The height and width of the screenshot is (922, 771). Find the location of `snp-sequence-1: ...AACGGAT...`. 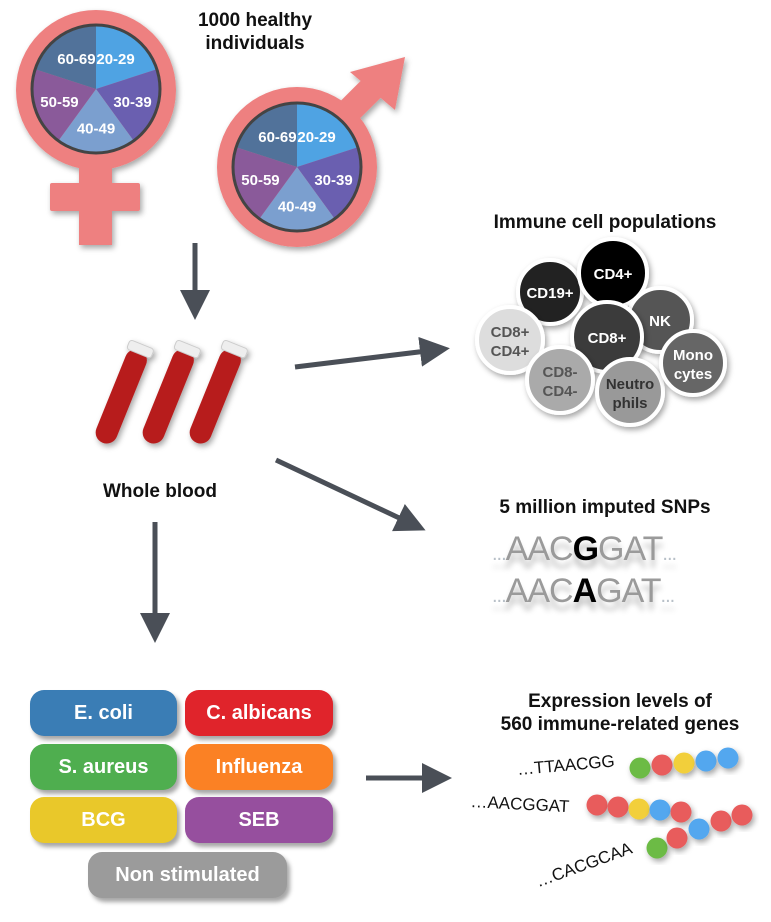

snp-sequence-1: ...AACGGAT... is located at coordinates (584, 549).